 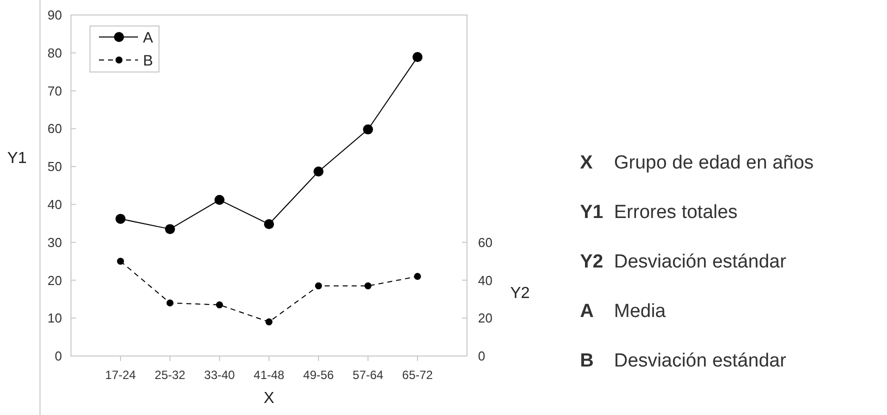 I want to click on x-tick-label: 57-64, so click(x=368, y=375).